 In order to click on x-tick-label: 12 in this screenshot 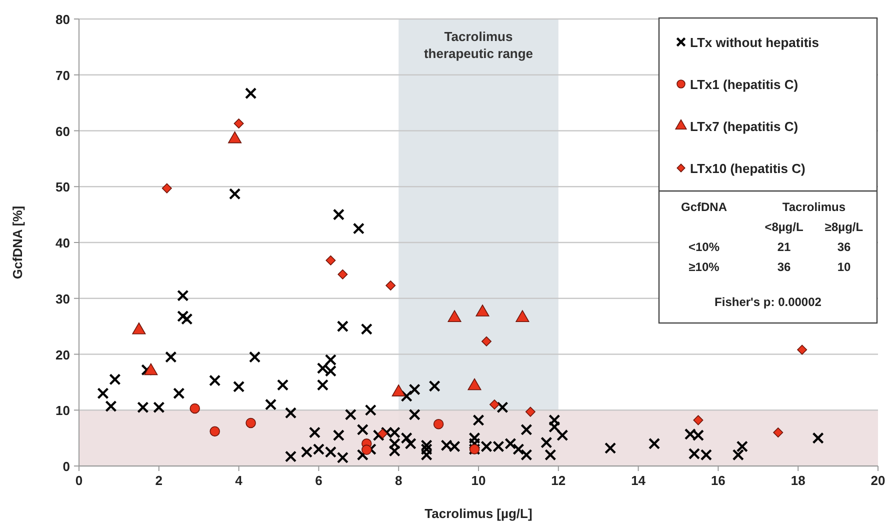, I will do `click(558, 480)`.